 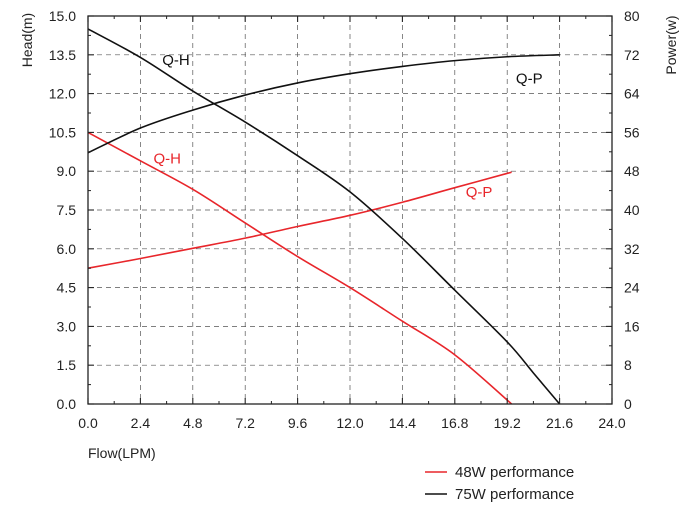 I want to click on x-tick-label: 4.8, so click(x=193, y=423).